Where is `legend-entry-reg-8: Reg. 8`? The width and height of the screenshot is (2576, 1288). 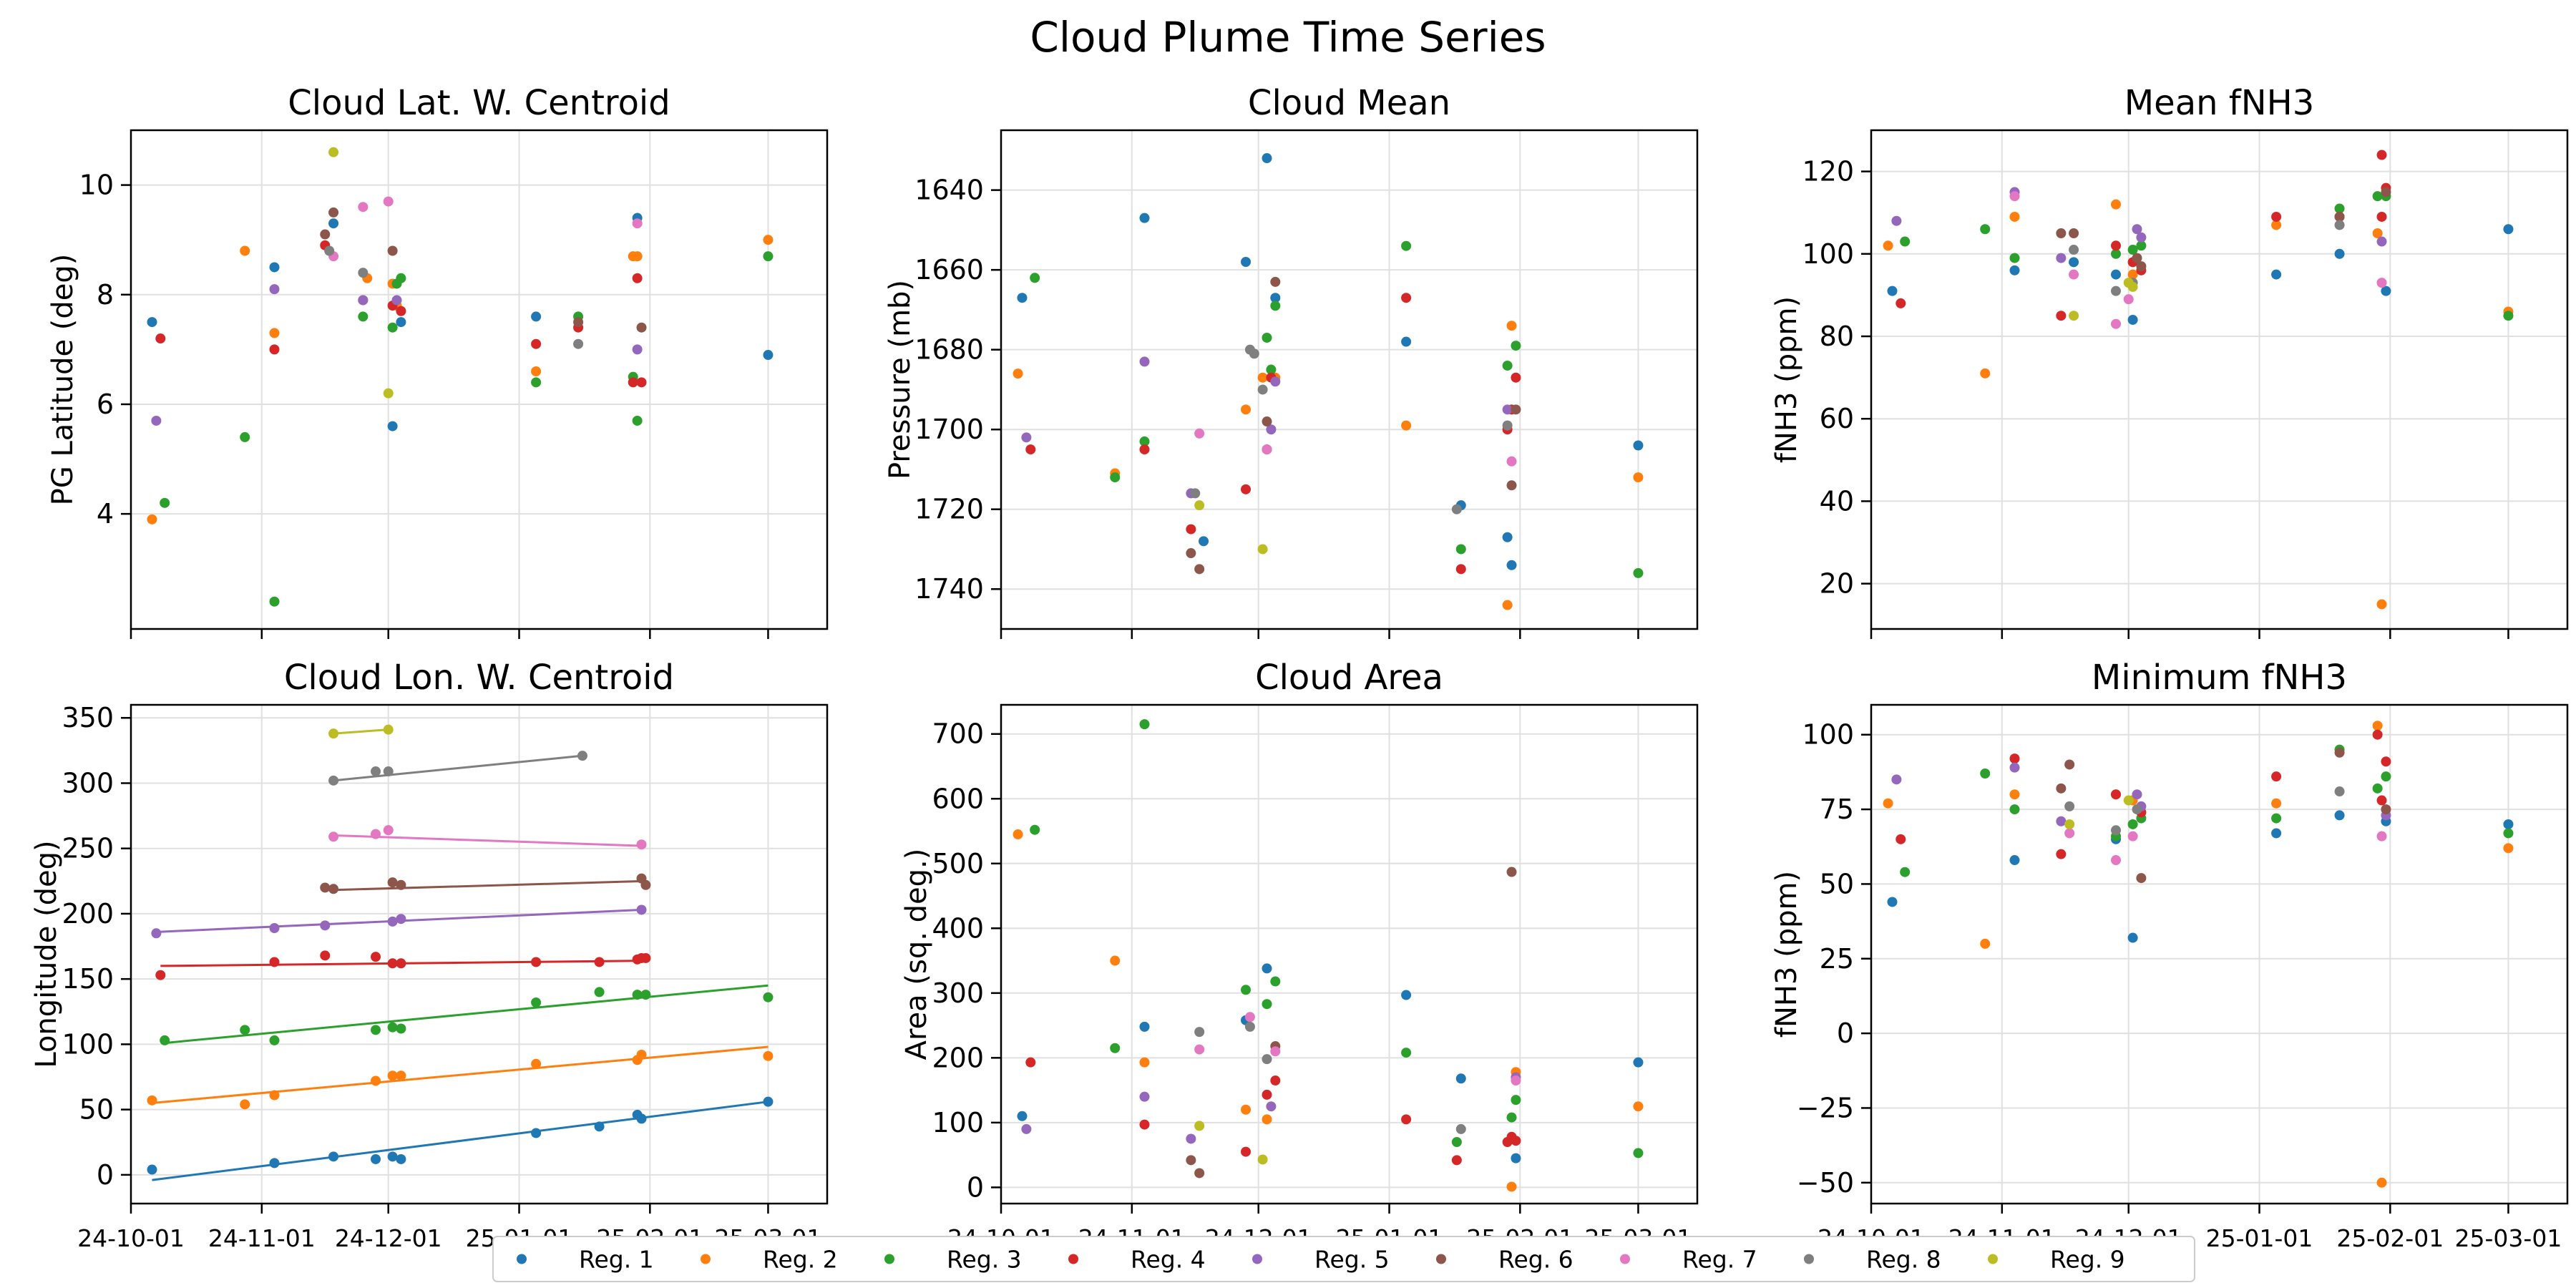 legend-entry-reg-8: Reg. 8 is located at coordinates (1872, 1260).